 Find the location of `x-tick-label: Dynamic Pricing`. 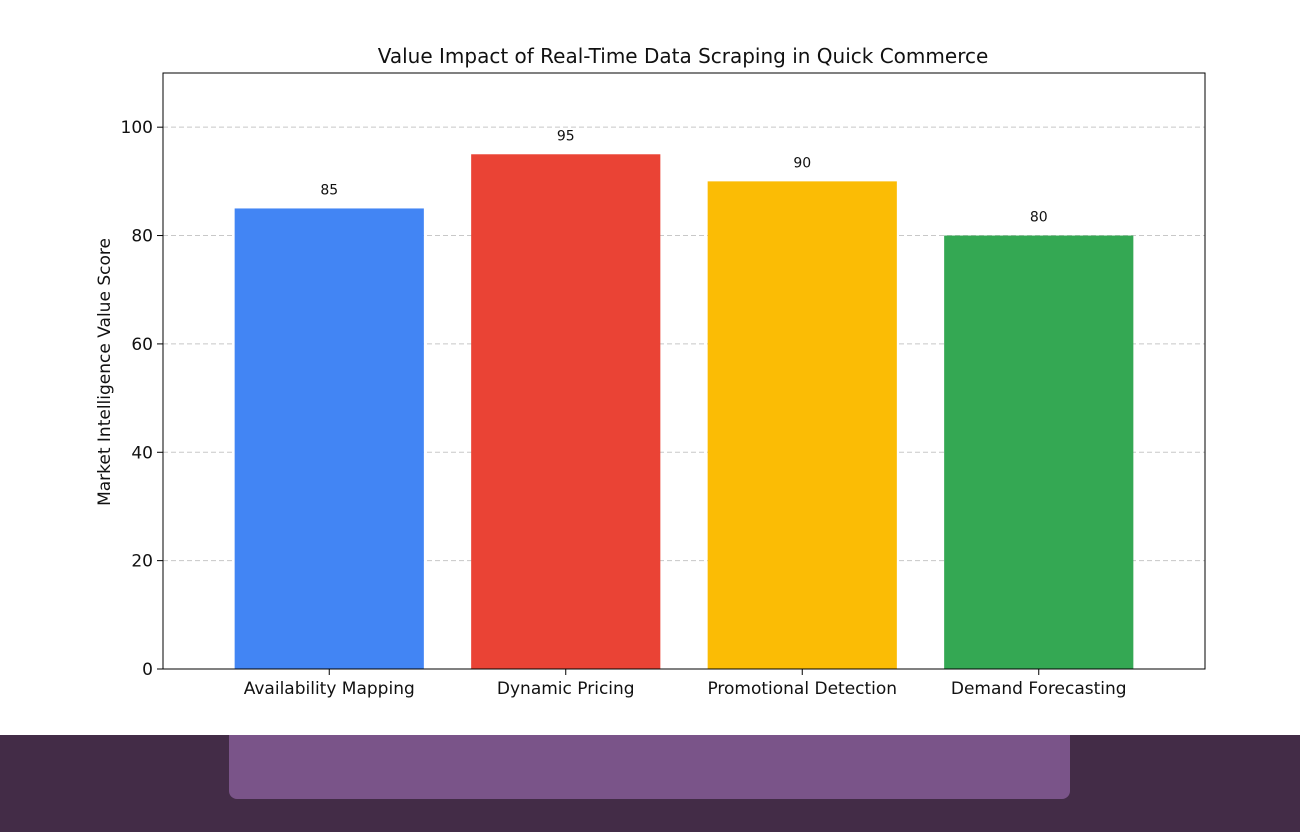

x-tick-label: Dynamic Pricing is located at coordinates (566, 689).